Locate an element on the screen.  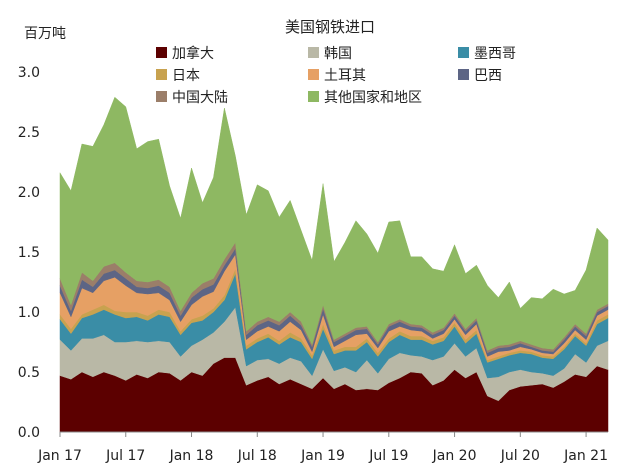
x-tick-label: Jul 20 is located at coordinates (520, 456).